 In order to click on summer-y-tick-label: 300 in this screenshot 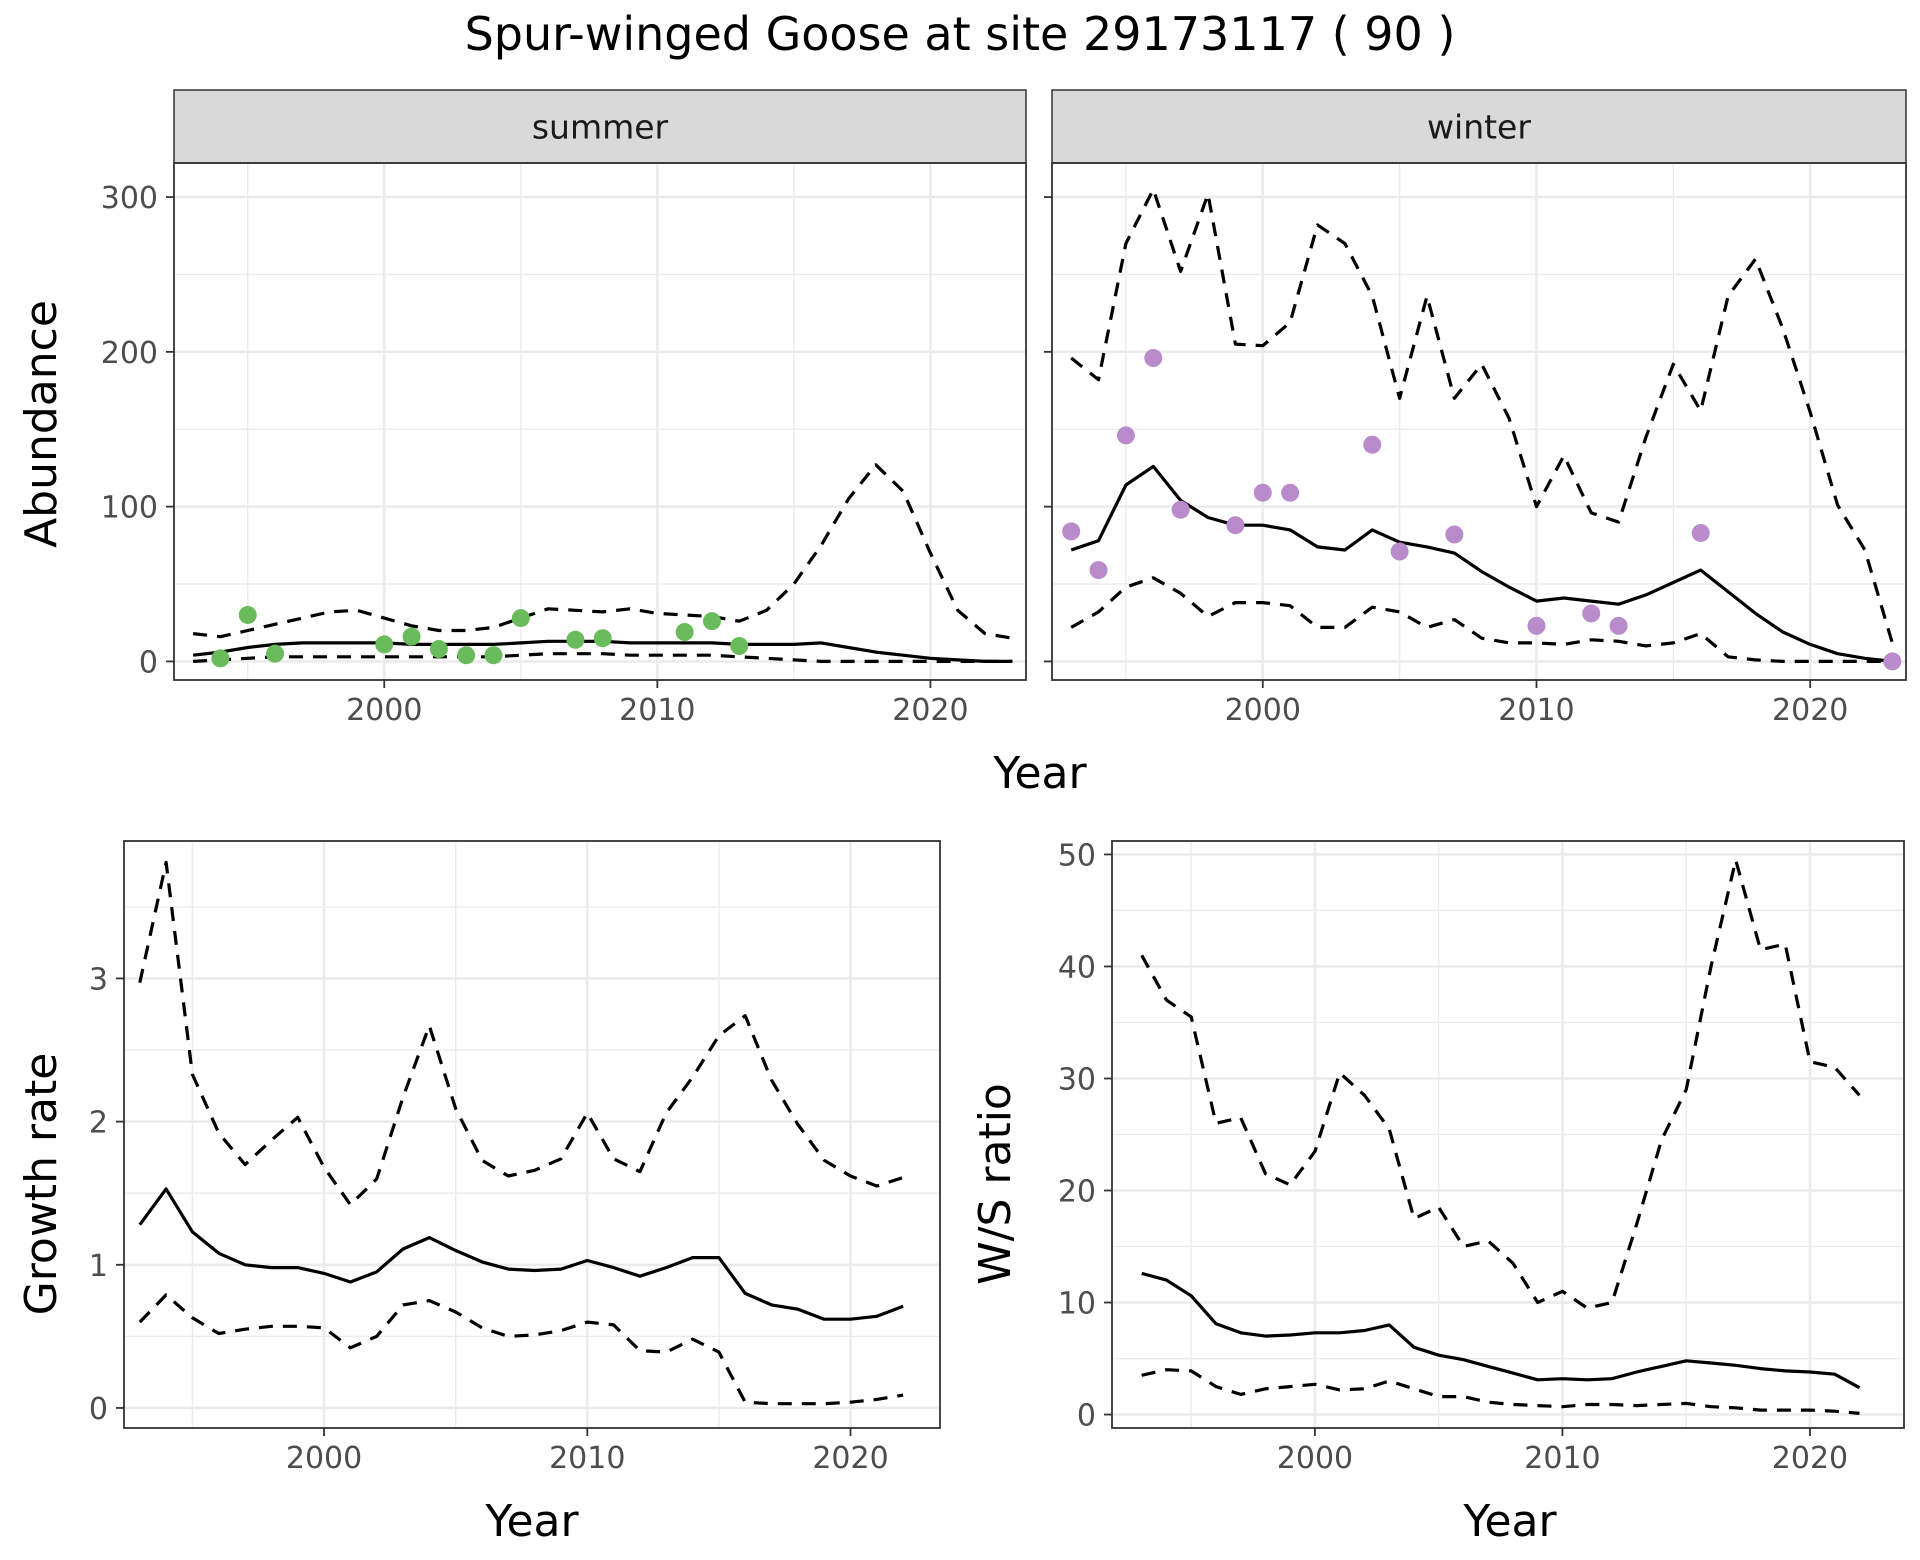, I will do `click(129, 198)`.